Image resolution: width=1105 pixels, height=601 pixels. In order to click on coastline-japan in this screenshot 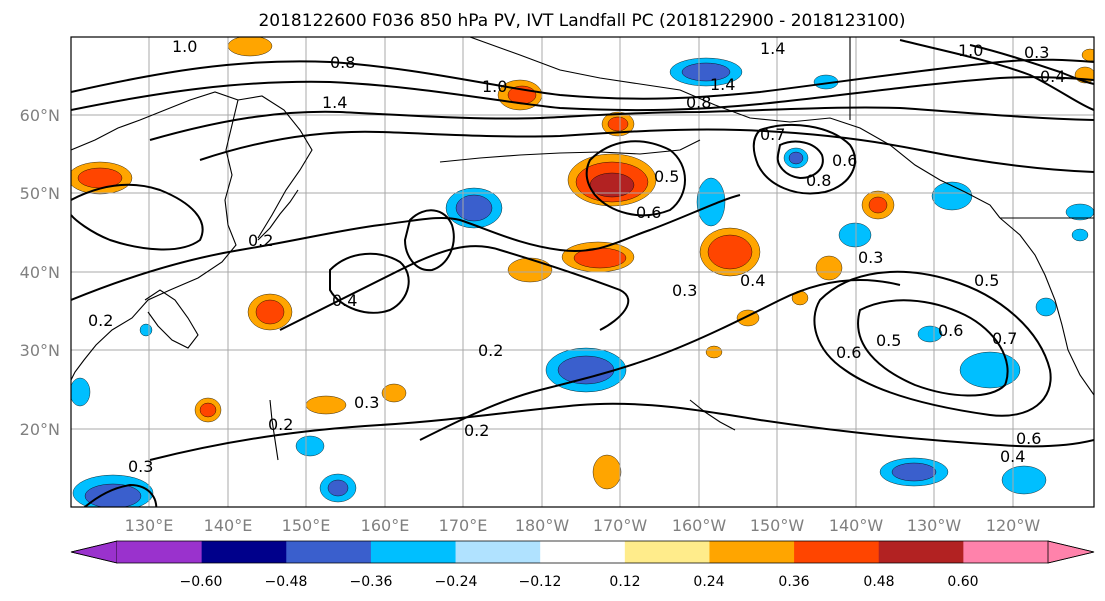, I will do `click(171, 319)`.